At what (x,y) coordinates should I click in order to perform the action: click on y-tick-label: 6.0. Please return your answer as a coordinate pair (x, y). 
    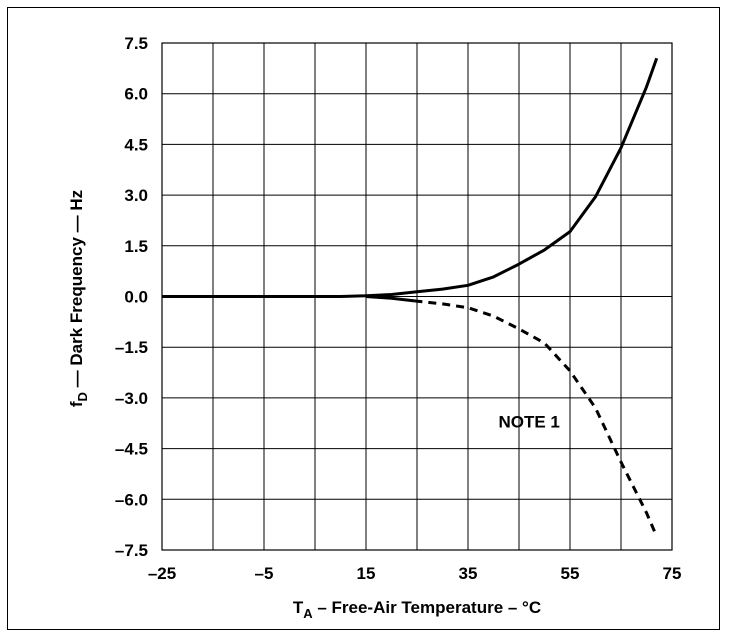
    Looking at the image, I should click on (136, 94).